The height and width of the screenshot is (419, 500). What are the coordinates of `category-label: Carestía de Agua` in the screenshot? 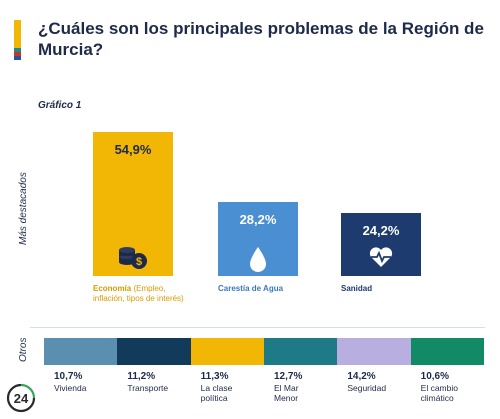 It's located at (251, 288).